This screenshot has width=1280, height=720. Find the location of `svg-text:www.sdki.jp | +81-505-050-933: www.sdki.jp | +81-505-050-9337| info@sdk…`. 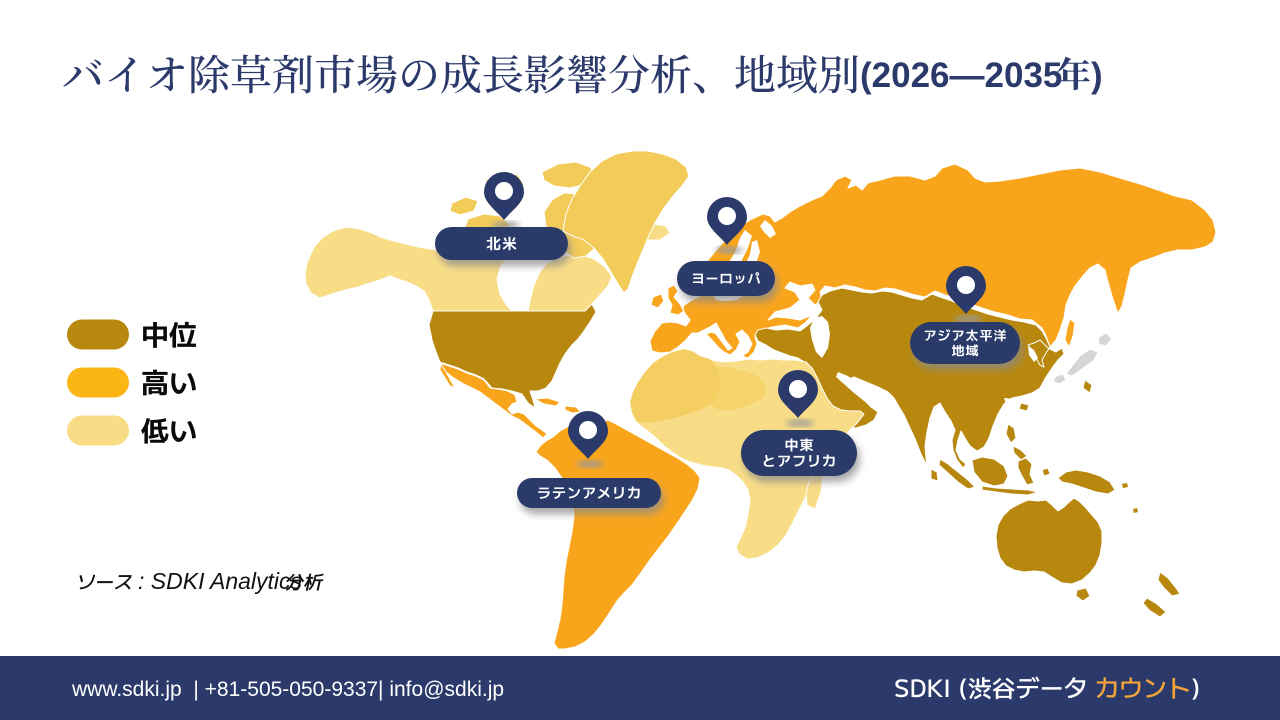

svg-text:www.sdki.jp | +81-505-050-933: www.sdki.jp | +81-505-050-9337| info@sdk… is located at coordinates (287, 689).